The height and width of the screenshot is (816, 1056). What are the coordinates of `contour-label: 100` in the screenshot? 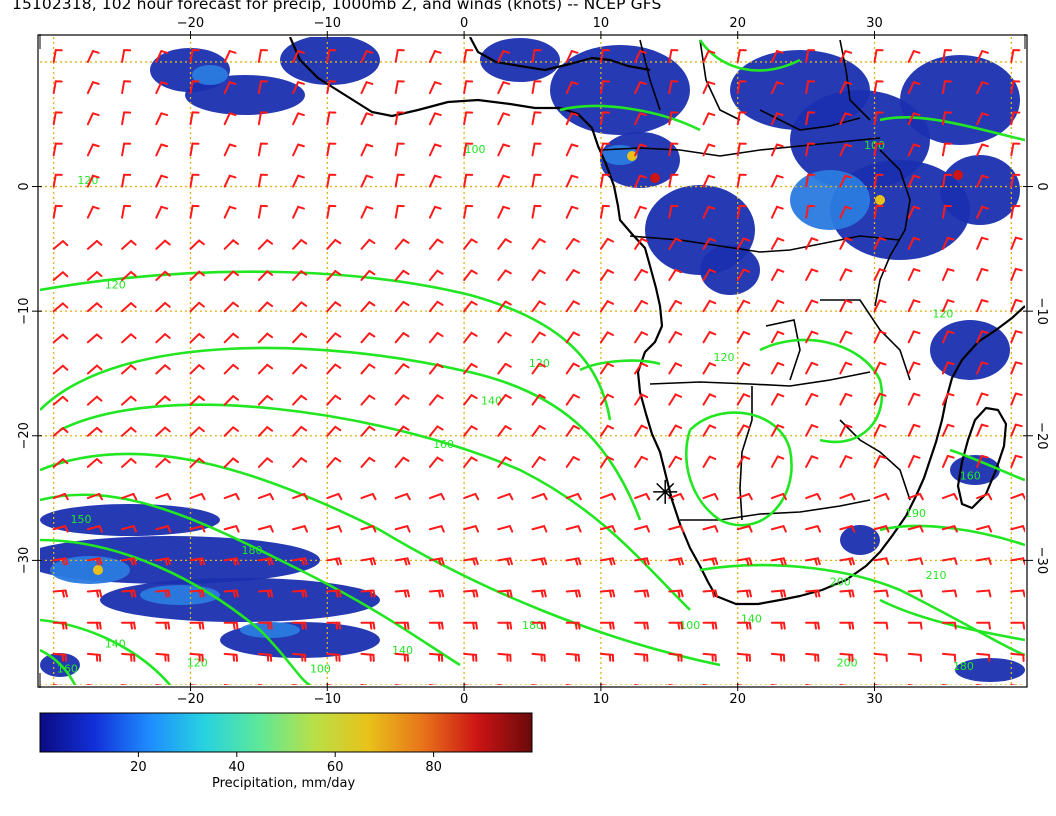 It's located at (475, 149).